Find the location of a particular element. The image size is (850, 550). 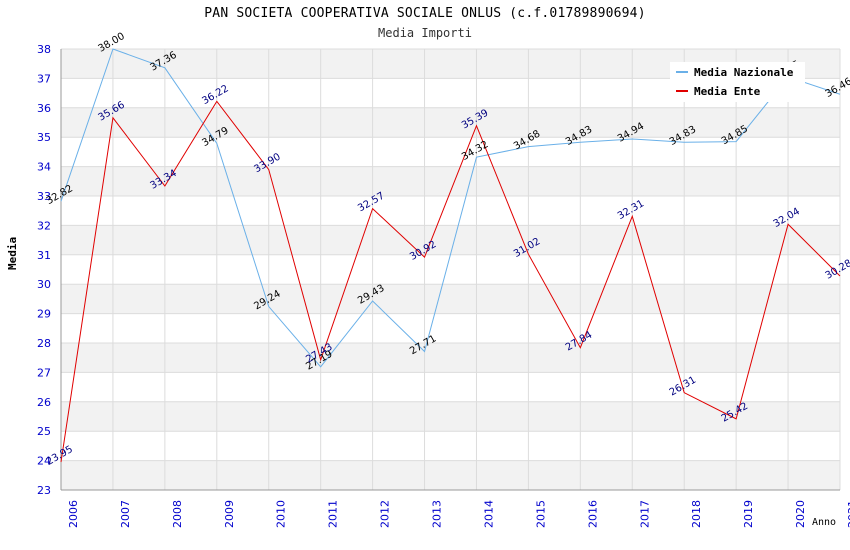

legend-box is located at coordinates (737, 82).